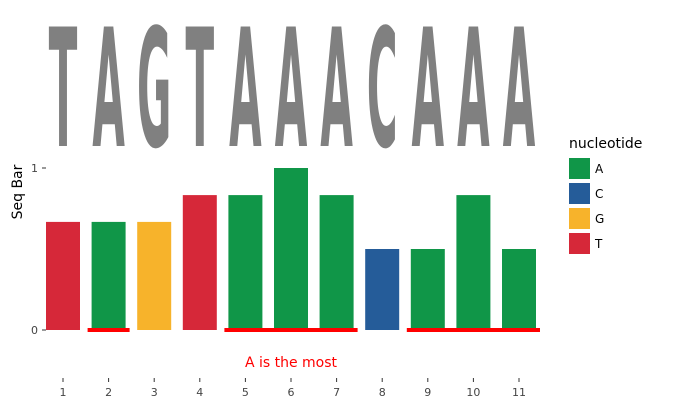  I want to click on legend-label: C, so click(599, 193).